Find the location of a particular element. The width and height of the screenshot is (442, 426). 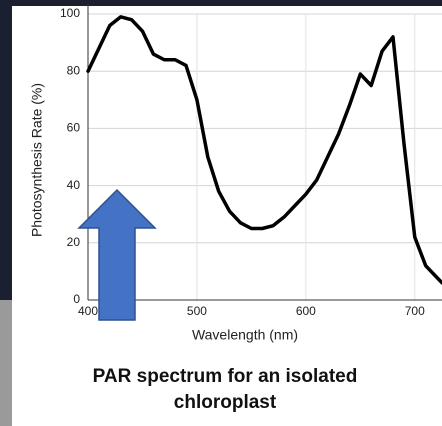

x-tick-label: 600 is located at coordinates (306, 311).